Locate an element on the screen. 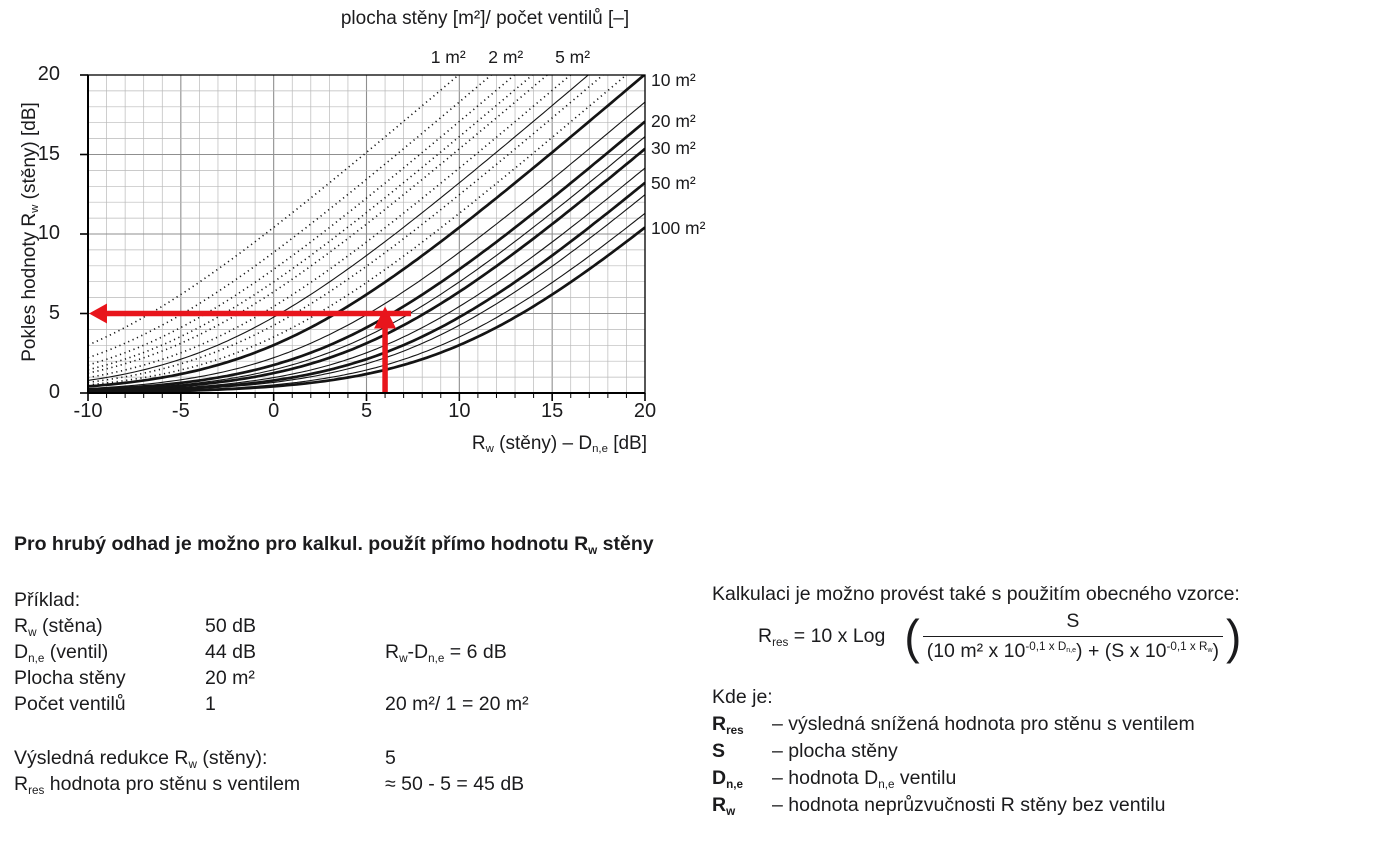 This screenshot has width=1374, height=845. example-row-value: 1 is located at coordinates (210, 704).